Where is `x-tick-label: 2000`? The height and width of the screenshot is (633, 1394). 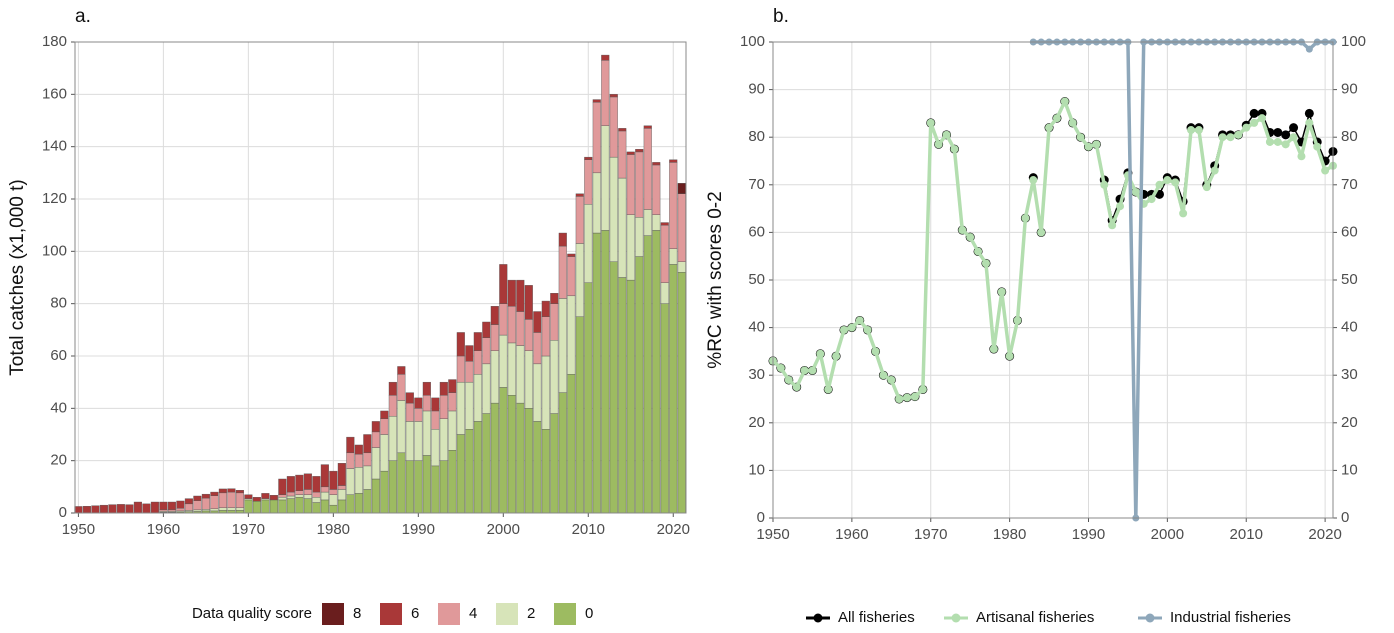
x-tick-label: 2000 is located at coordinates (503, 529).